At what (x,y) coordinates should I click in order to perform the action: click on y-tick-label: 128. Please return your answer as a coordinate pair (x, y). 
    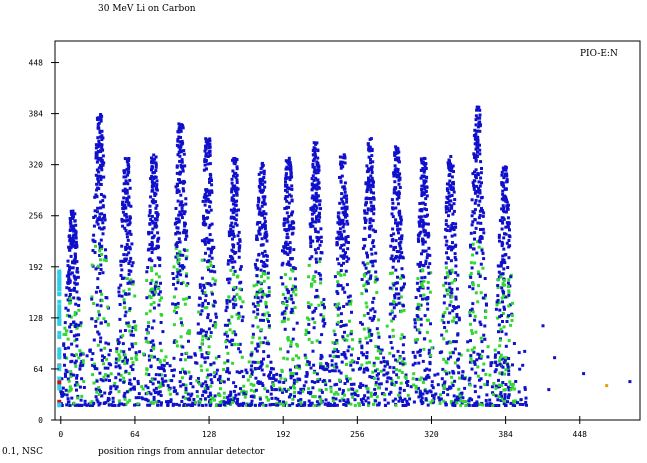
    Looking at the image, I should click on (36, 318).